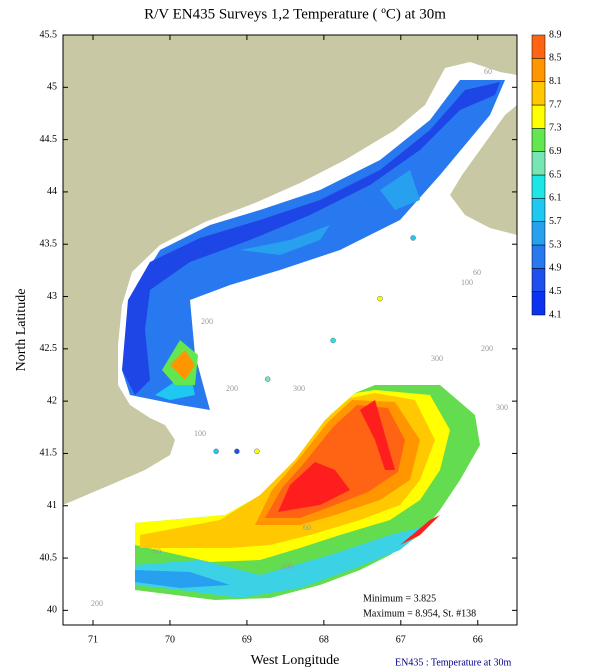  What do you see at coordinates (324, 639) in the screenshot?
I see `x-tick-label: 68` at bounding box center [324, 639].